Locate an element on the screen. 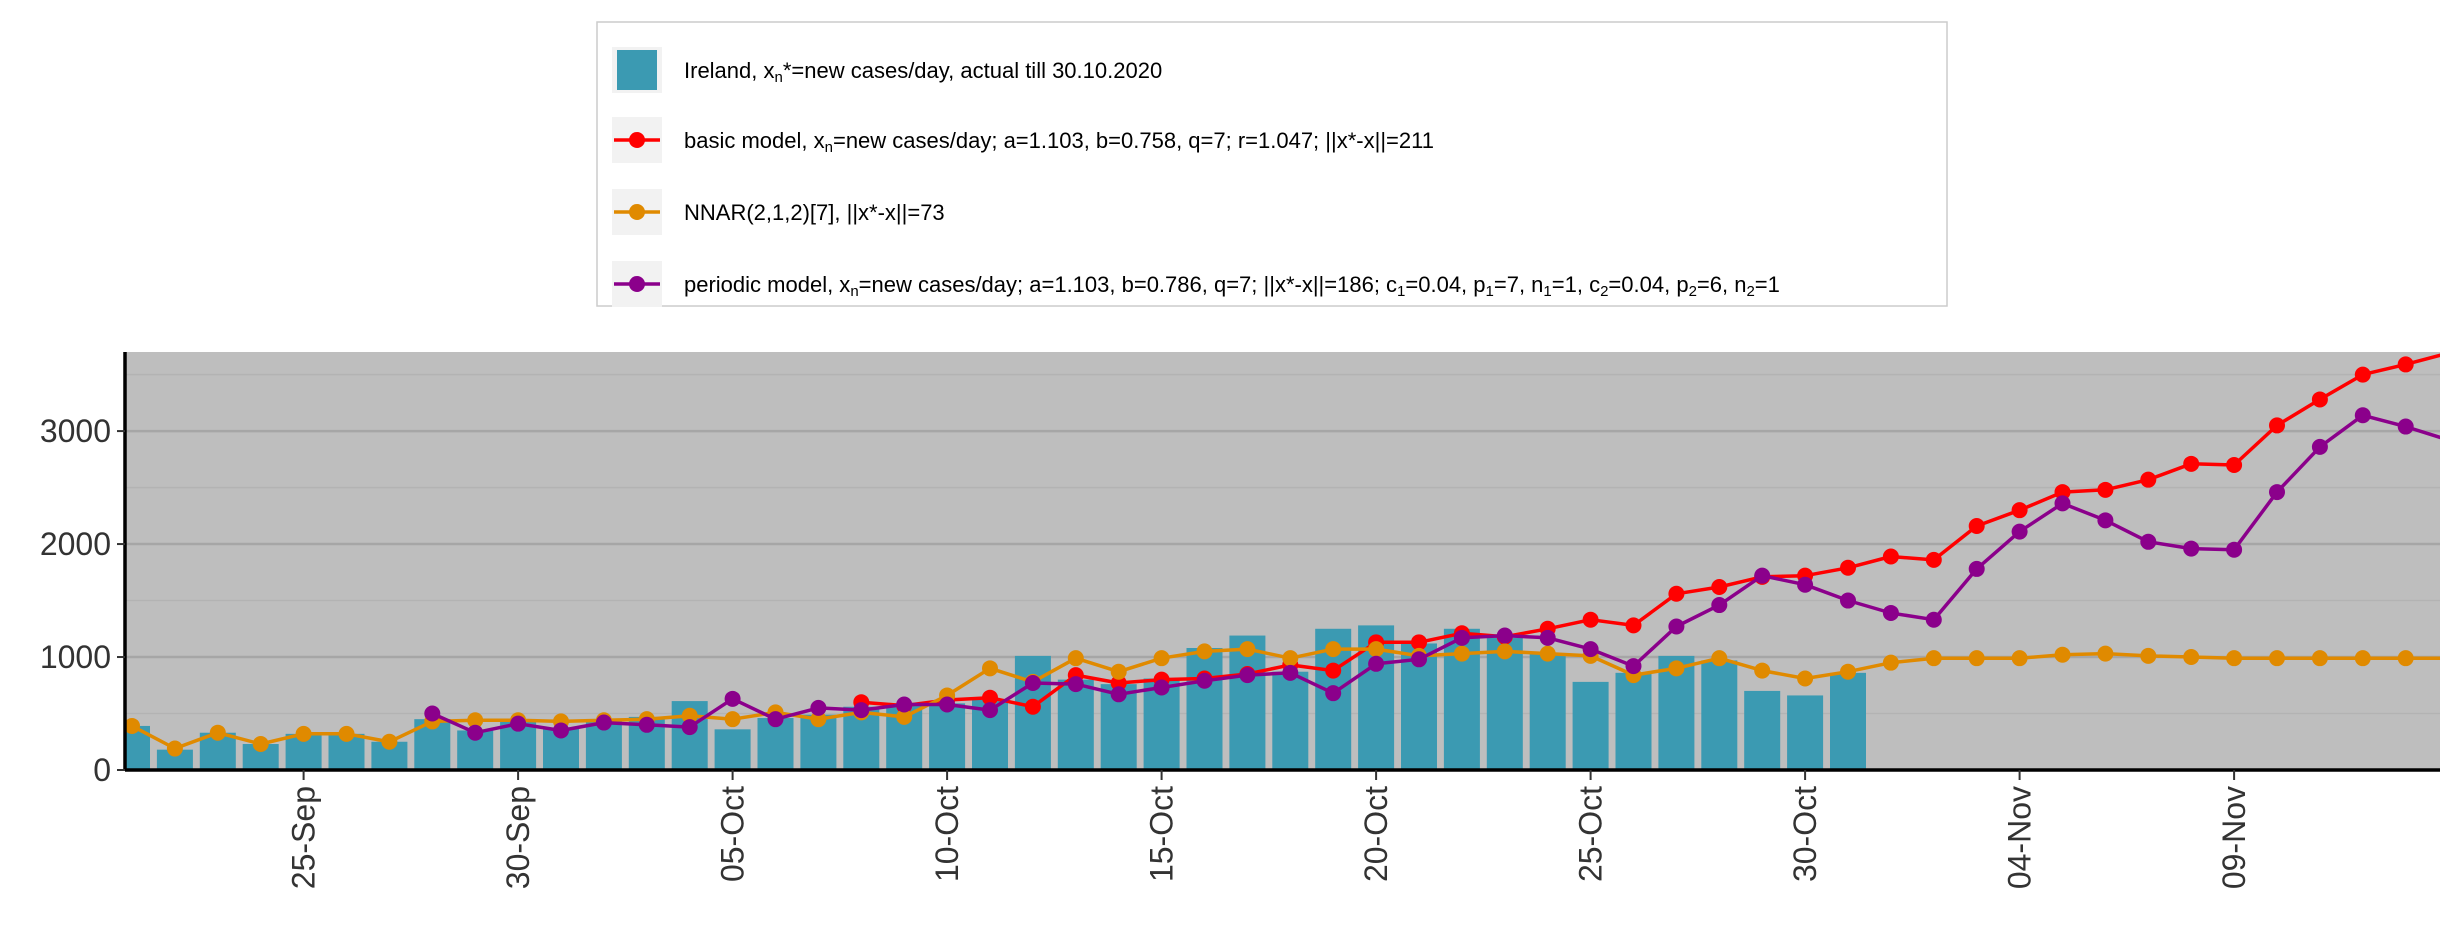 This screenshot has height=934, width=2440. x-tick-label: 10-Oct is located at coordinates (947, 834).